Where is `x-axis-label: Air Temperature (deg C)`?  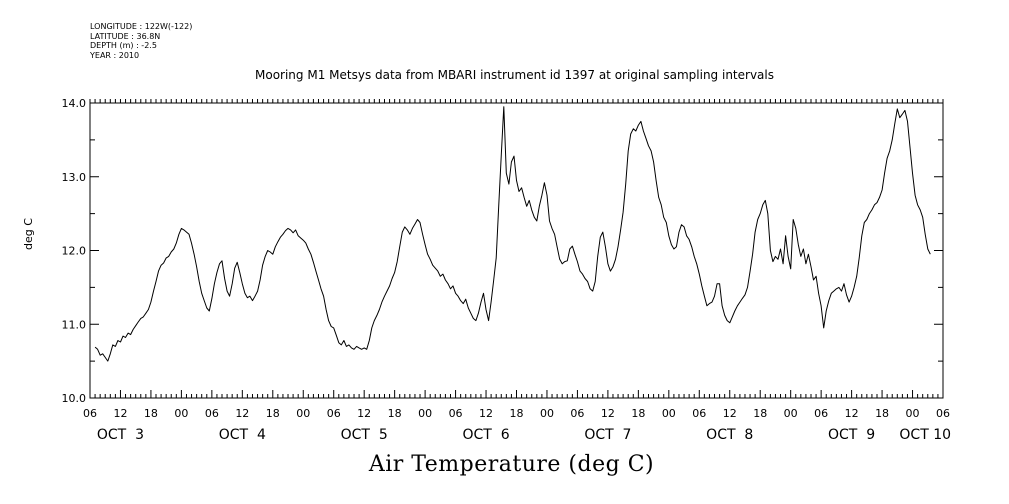
x-axis-label: Air Temperature (deg C) is located at coordinates (511, 464).